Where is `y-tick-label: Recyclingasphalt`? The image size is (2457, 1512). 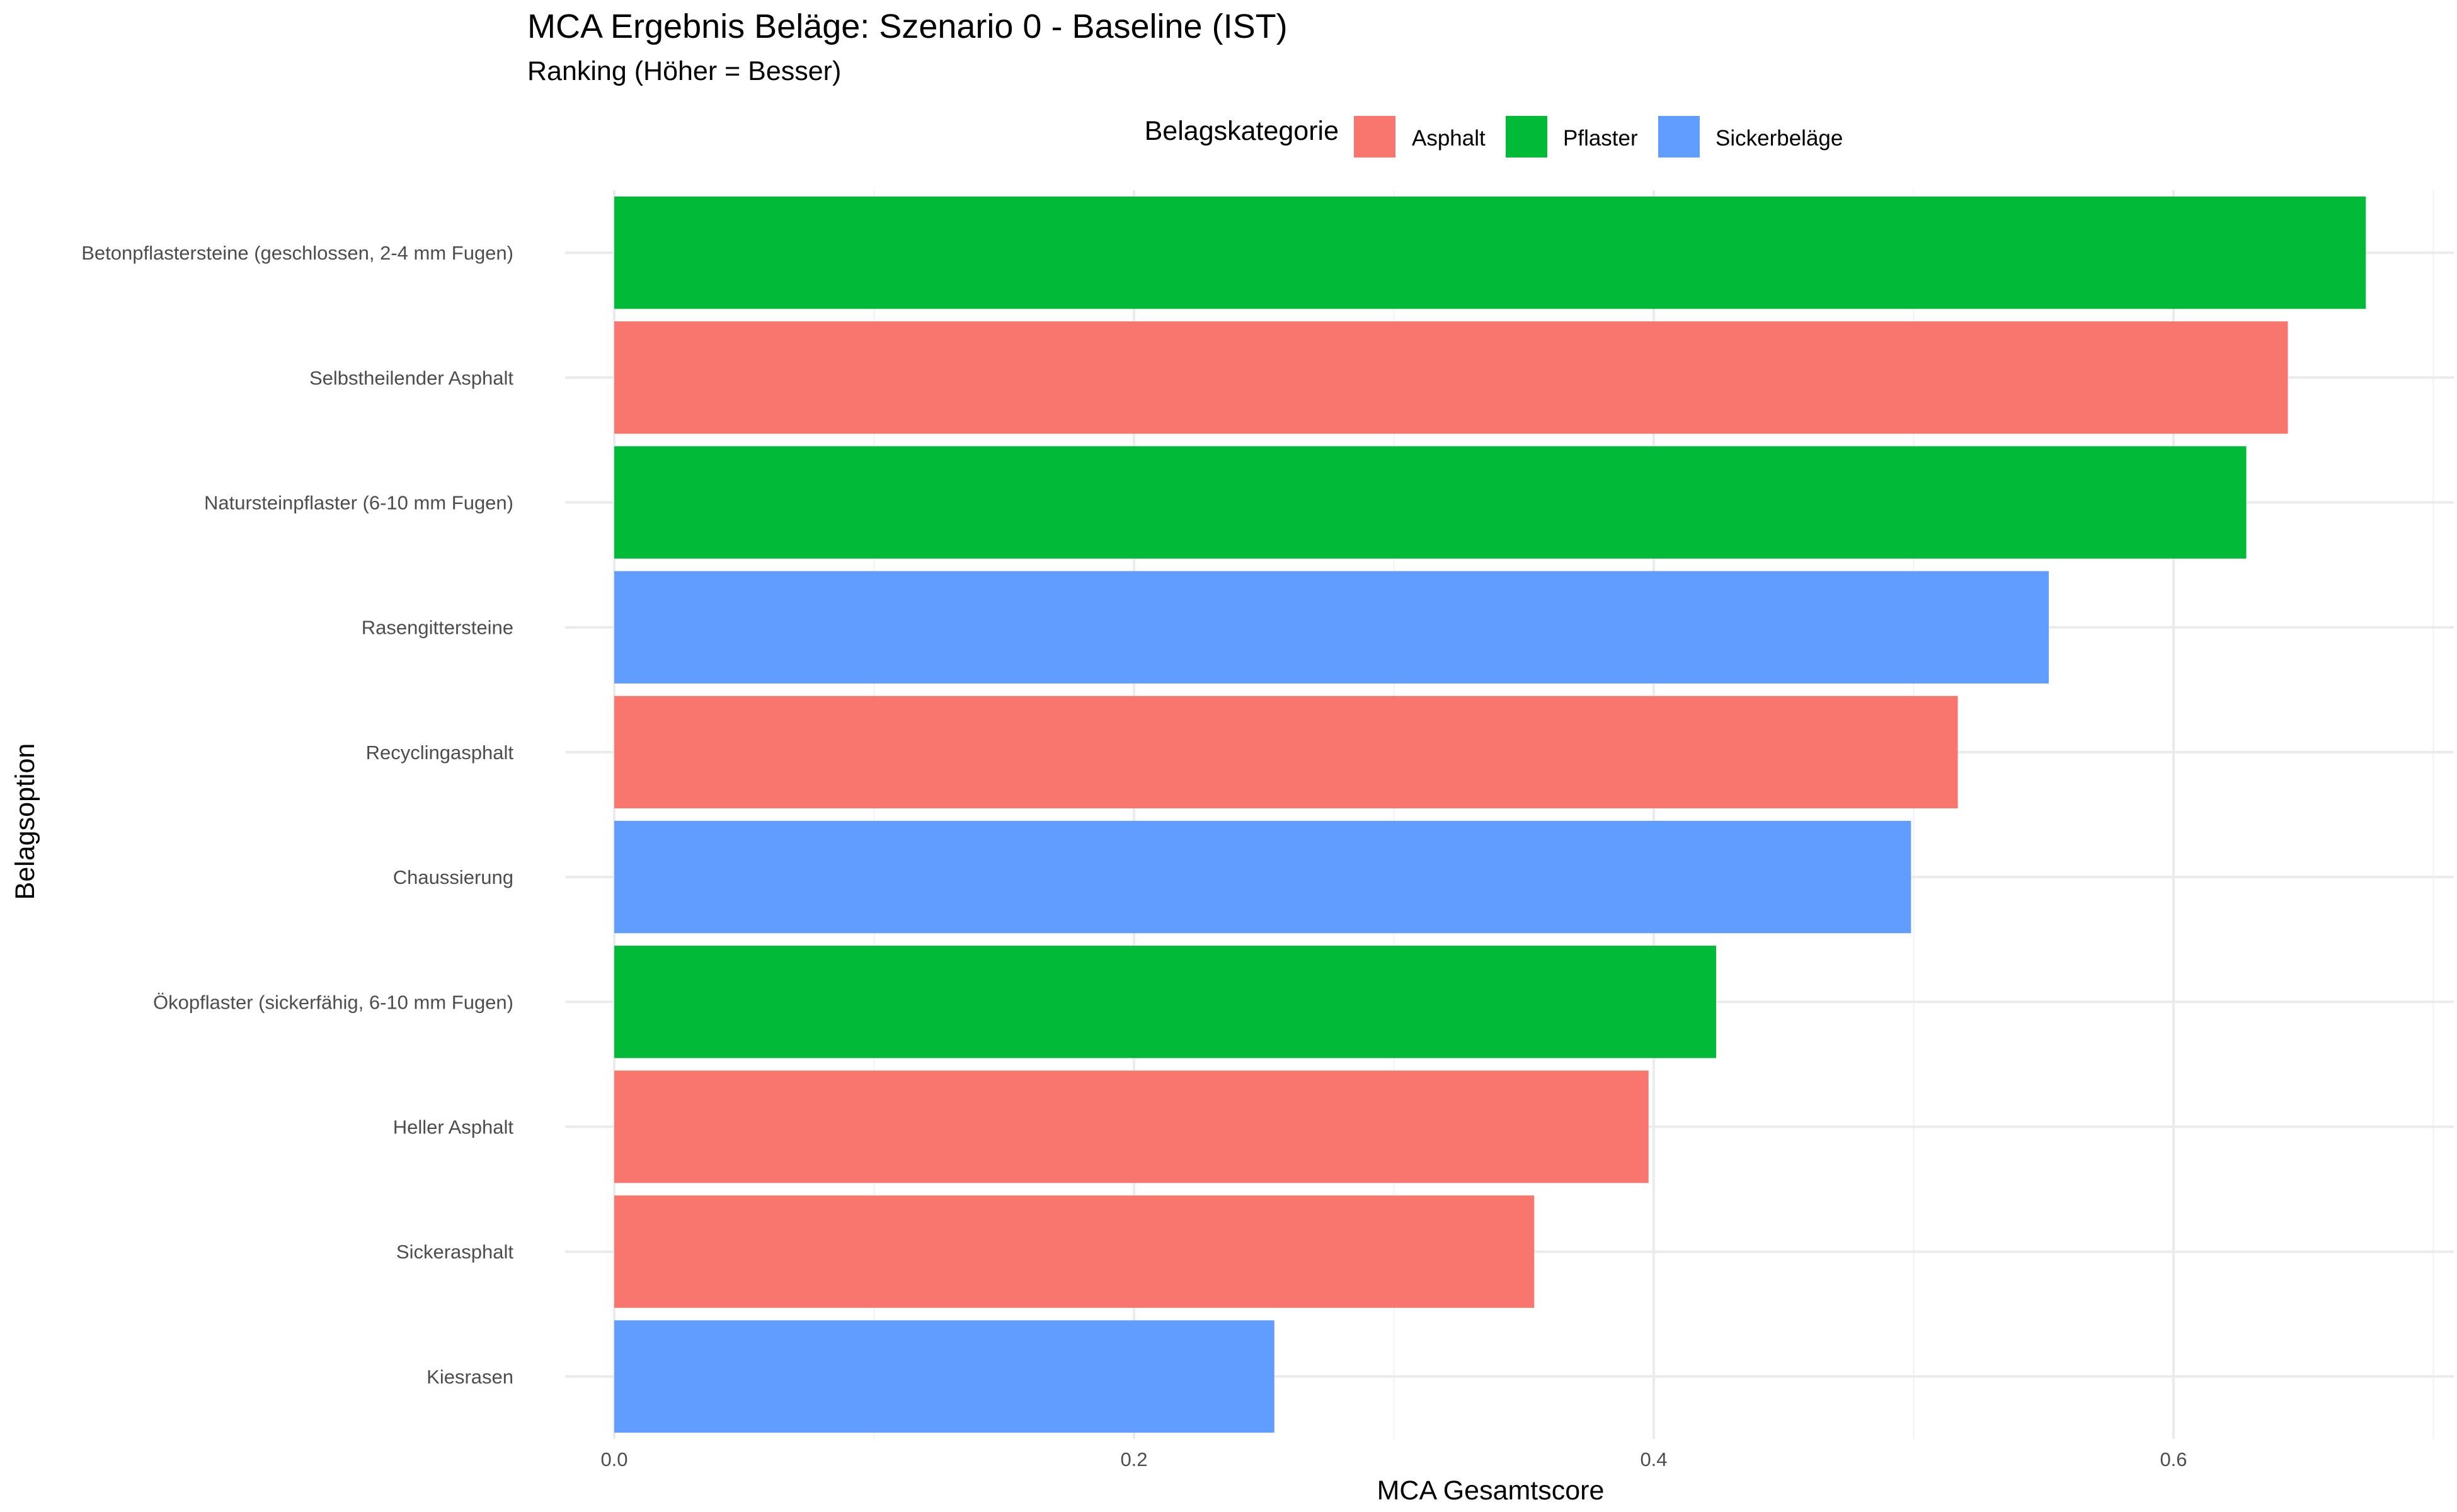 y-tick-label: Recyclingasphalt is located at coordinates (440, 753).